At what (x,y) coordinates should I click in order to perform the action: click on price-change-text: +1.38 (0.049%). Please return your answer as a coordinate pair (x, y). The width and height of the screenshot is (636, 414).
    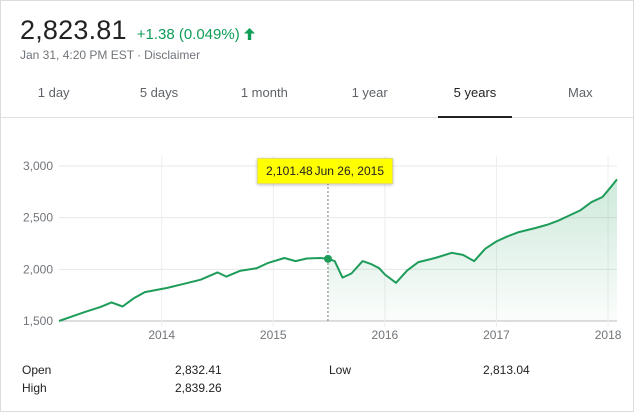
    Looking at the image, I should click on (188, 34).